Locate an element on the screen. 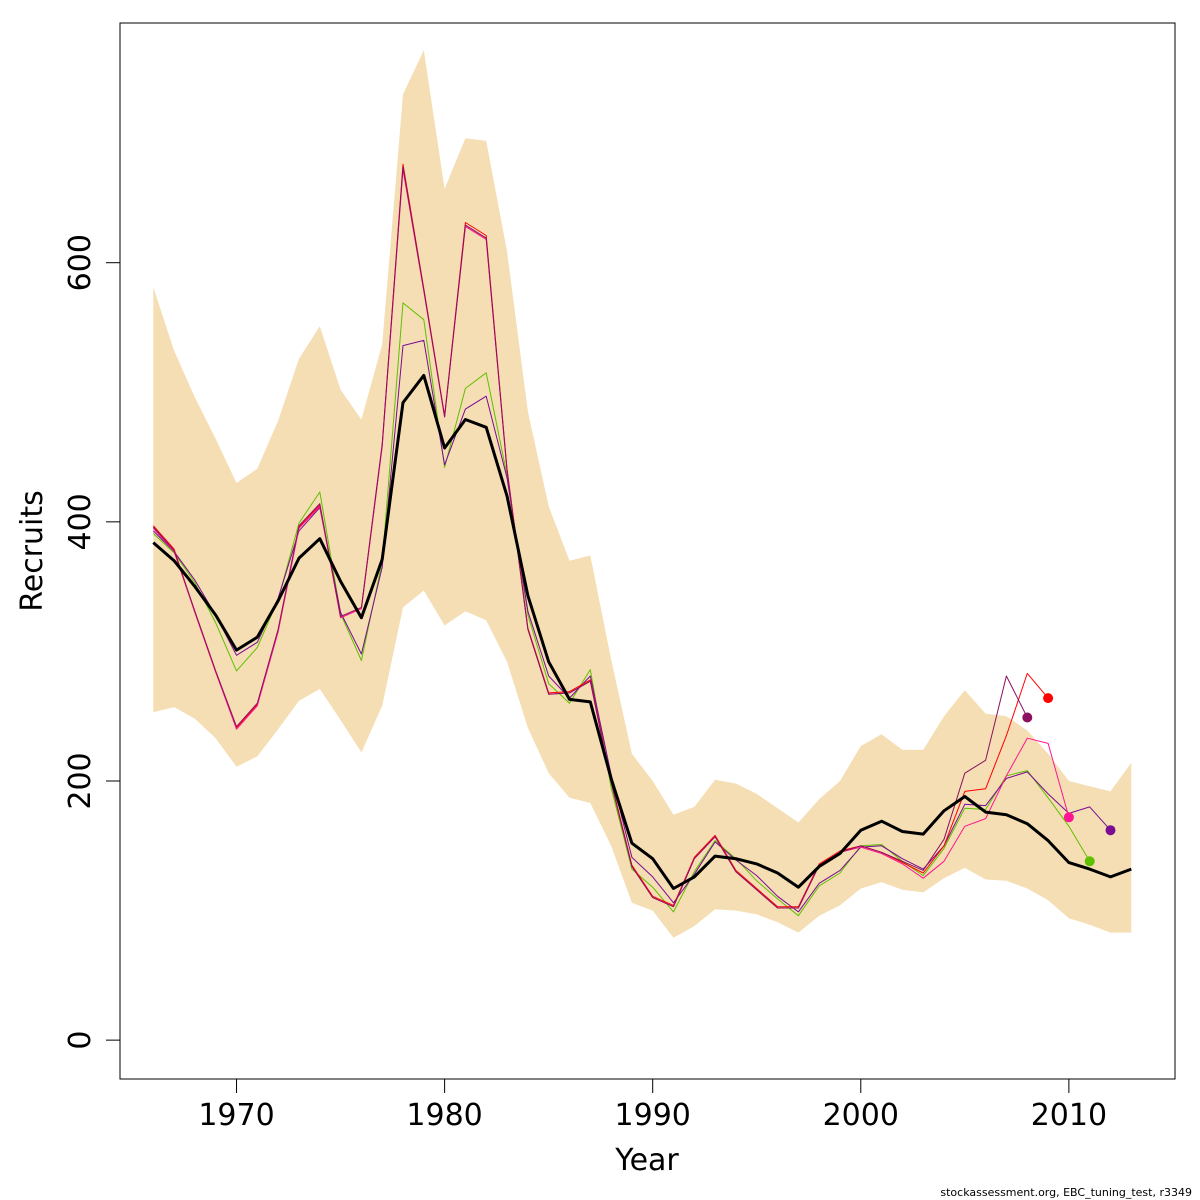 This screenshot has height=1200, width=1200. x-tick-label: 2000 is located at coordinates (861, 1115).